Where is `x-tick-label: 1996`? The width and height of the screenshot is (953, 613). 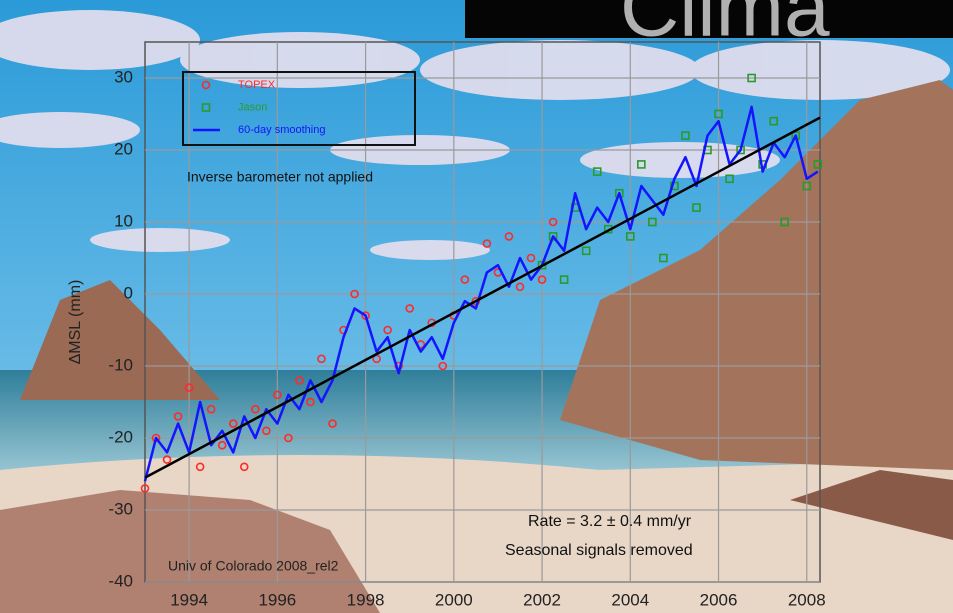 x-tick-label: 1996 is located at coordinates (277, 599).